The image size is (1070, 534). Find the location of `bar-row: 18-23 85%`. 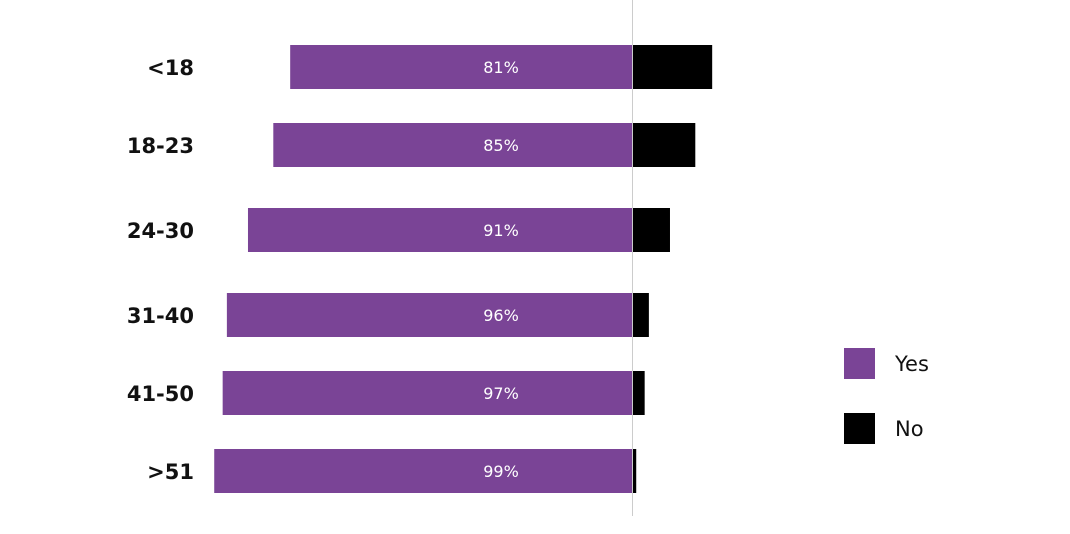

bar-row: 18-23 85% is located at coordinates (411, 145).